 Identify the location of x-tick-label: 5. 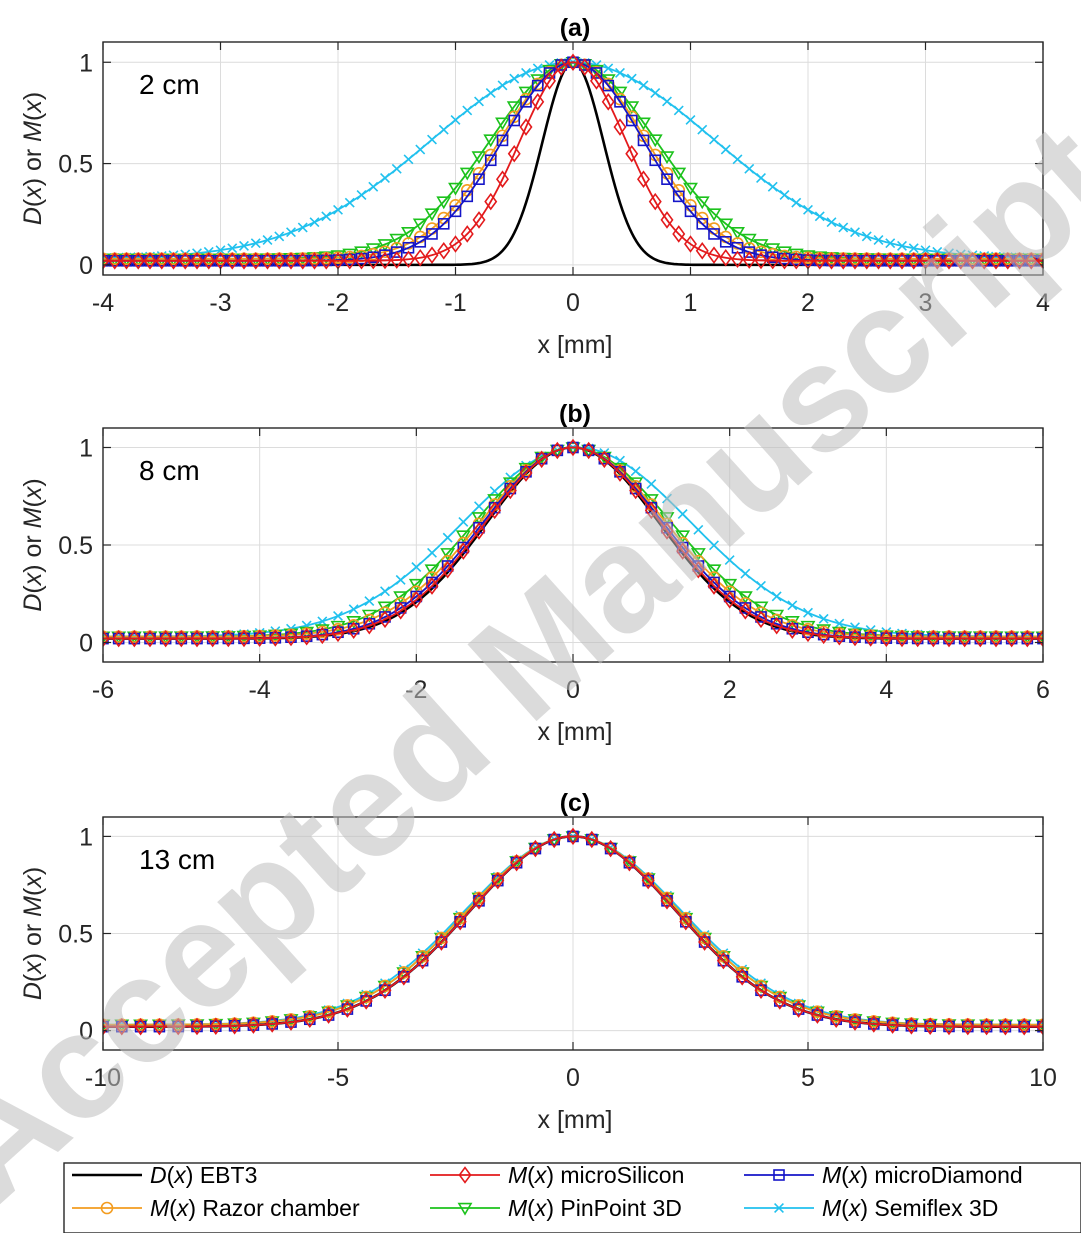
(808, 1078).